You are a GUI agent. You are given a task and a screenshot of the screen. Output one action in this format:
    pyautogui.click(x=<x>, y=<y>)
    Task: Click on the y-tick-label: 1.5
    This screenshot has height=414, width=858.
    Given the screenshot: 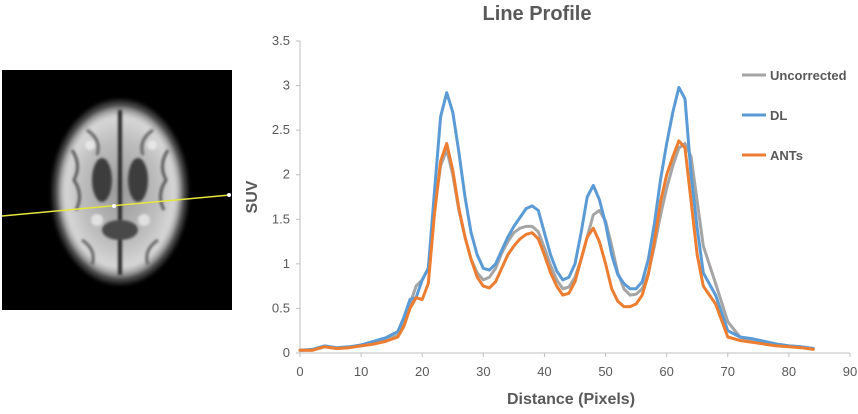 What is the action you would take?
    pyautogui.click(x=281, y=218)
    